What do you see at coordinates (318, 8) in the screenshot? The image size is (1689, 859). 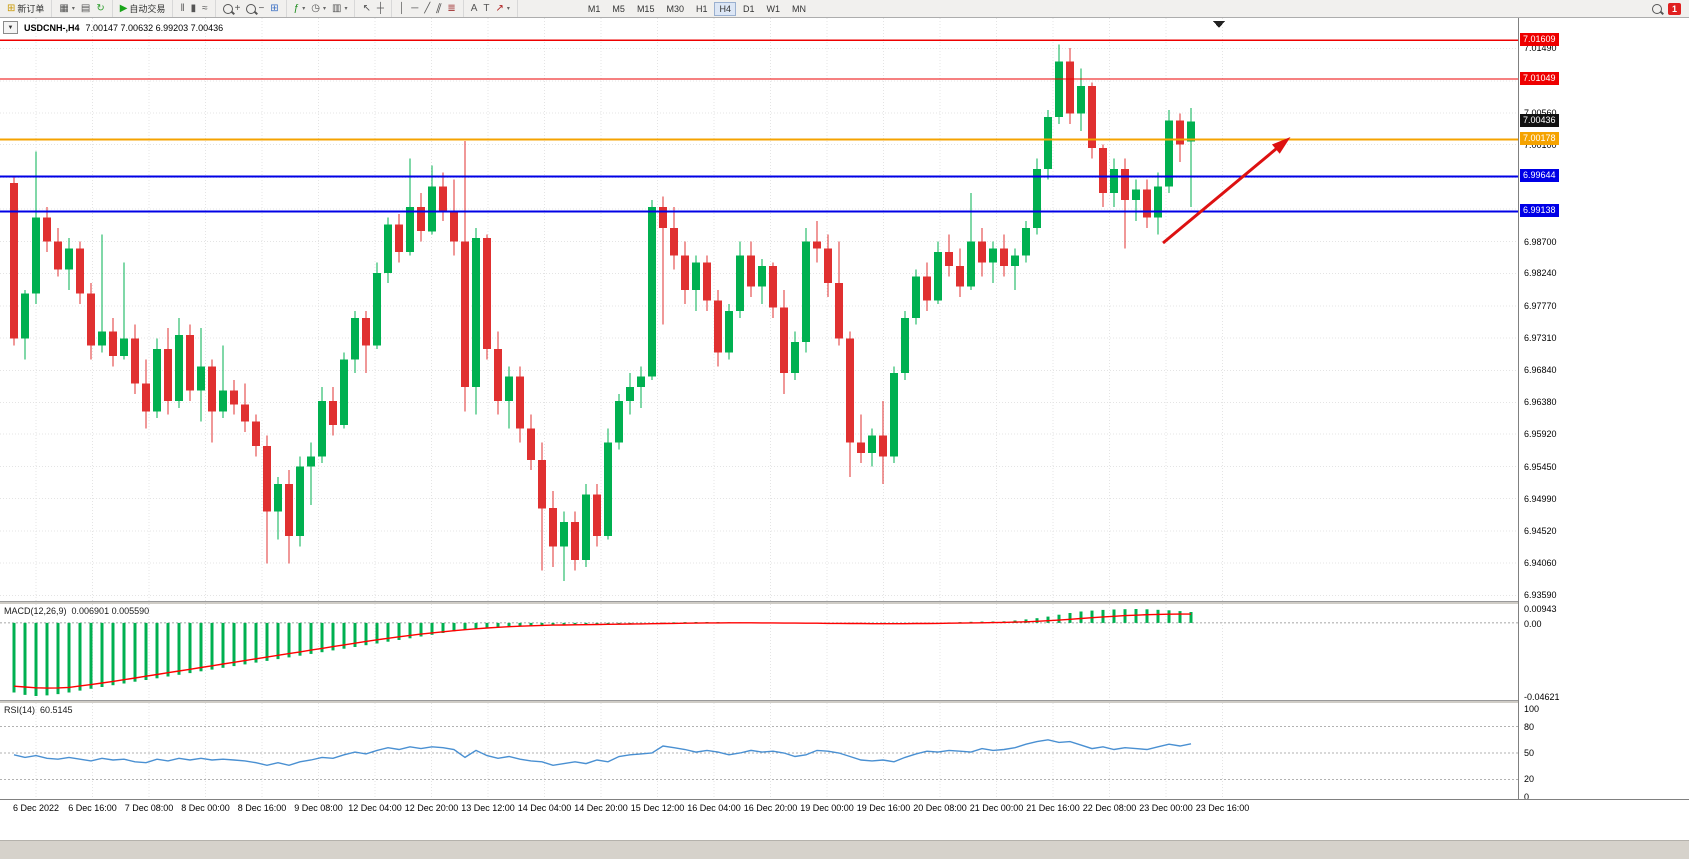 I see `periods-button: ◷ ▾` at bounding box center [318, 8].